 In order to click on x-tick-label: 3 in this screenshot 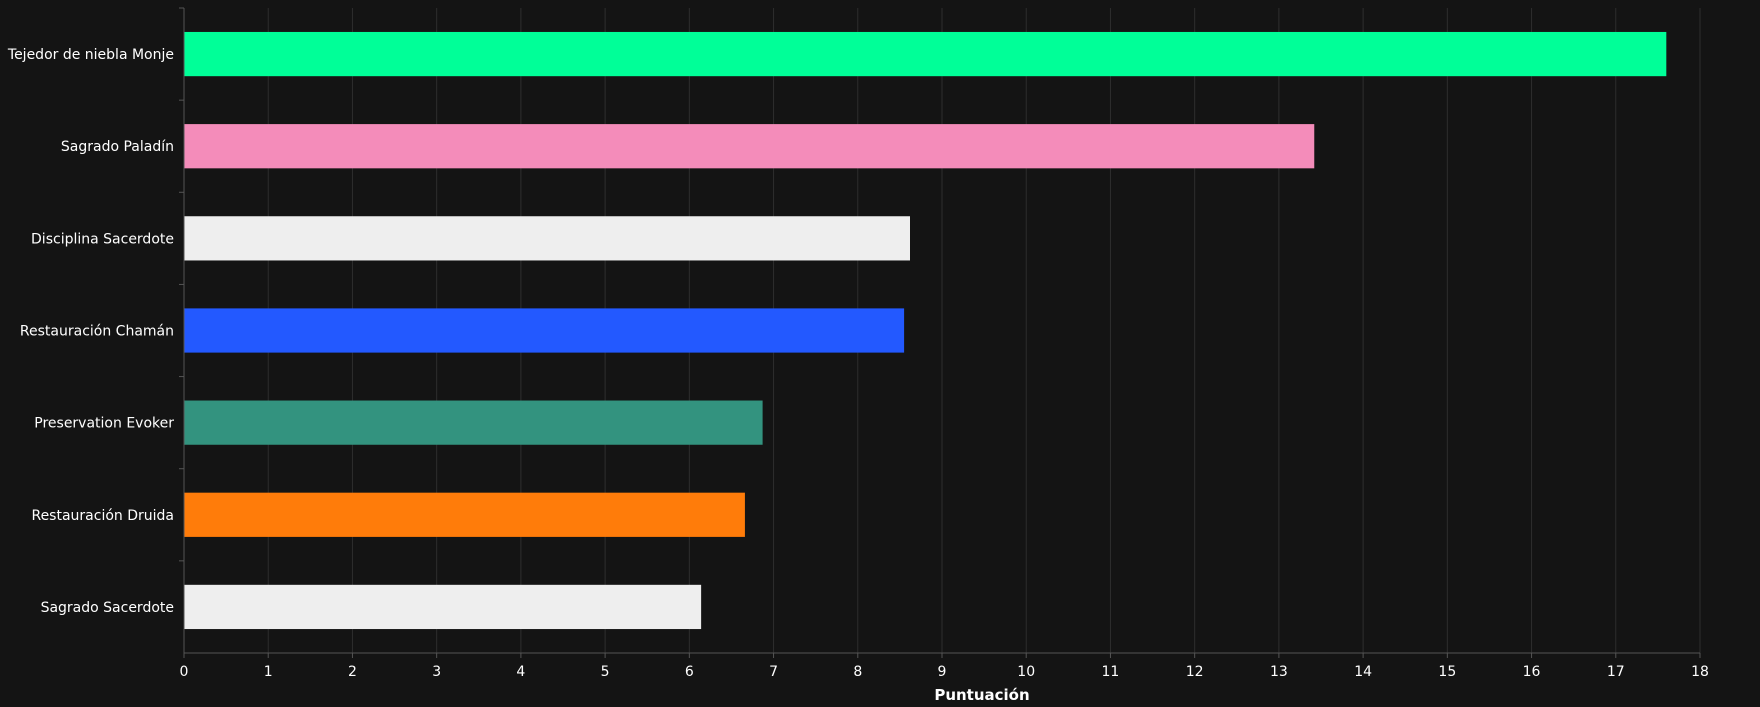, I will do `click(436, 672)`.